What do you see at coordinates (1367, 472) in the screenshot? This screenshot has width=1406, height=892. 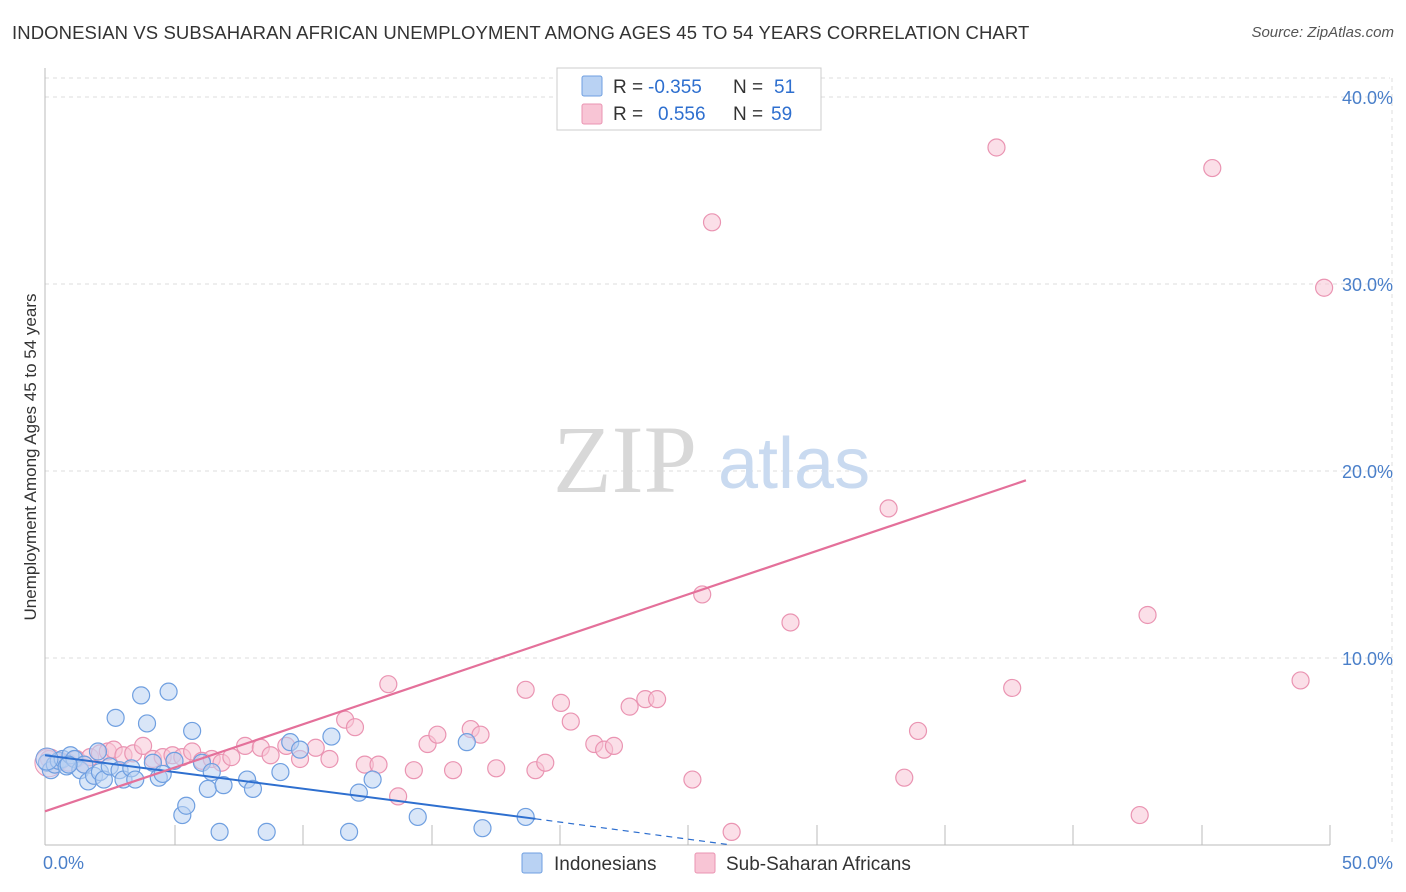 I see `y-tick-label-20: 20.0%` at bounding box center [1367, 472].